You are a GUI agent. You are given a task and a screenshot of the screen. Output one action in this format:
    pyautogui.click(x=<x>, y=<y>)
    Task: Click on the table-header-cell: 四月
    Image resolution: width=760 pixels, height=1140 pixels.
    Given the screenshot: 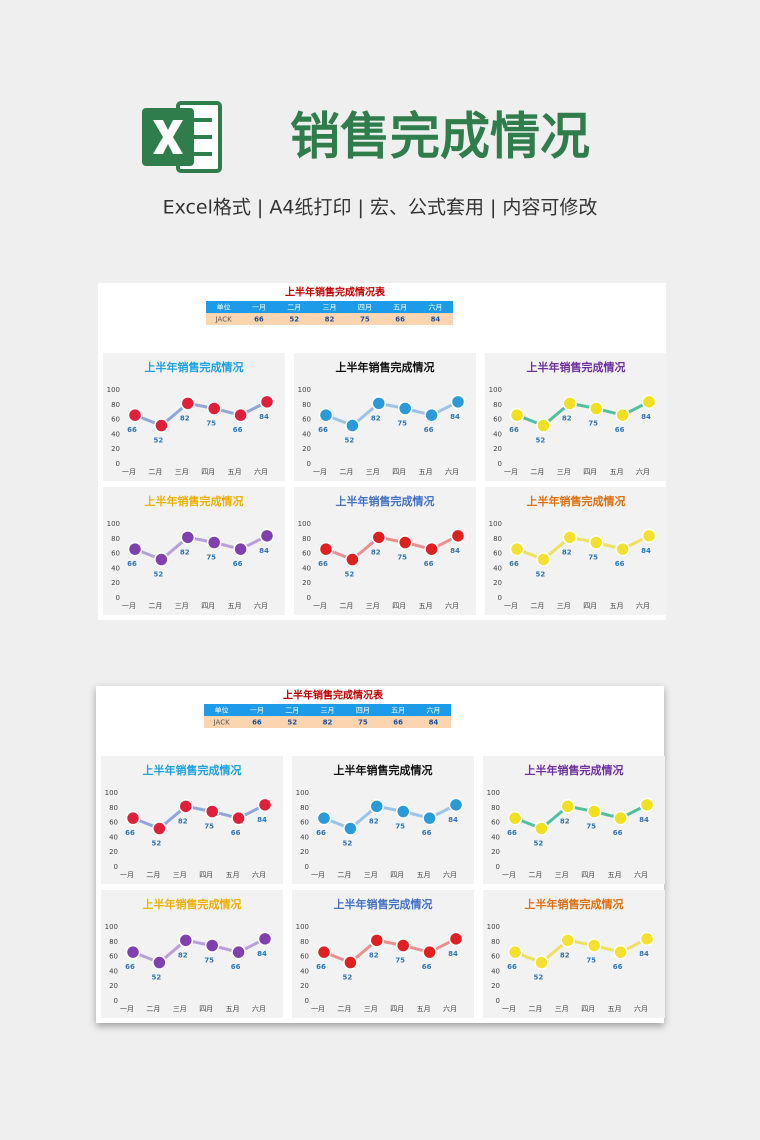 What is the action you would take?
    pyautogui.click(x=363, y=711)
    